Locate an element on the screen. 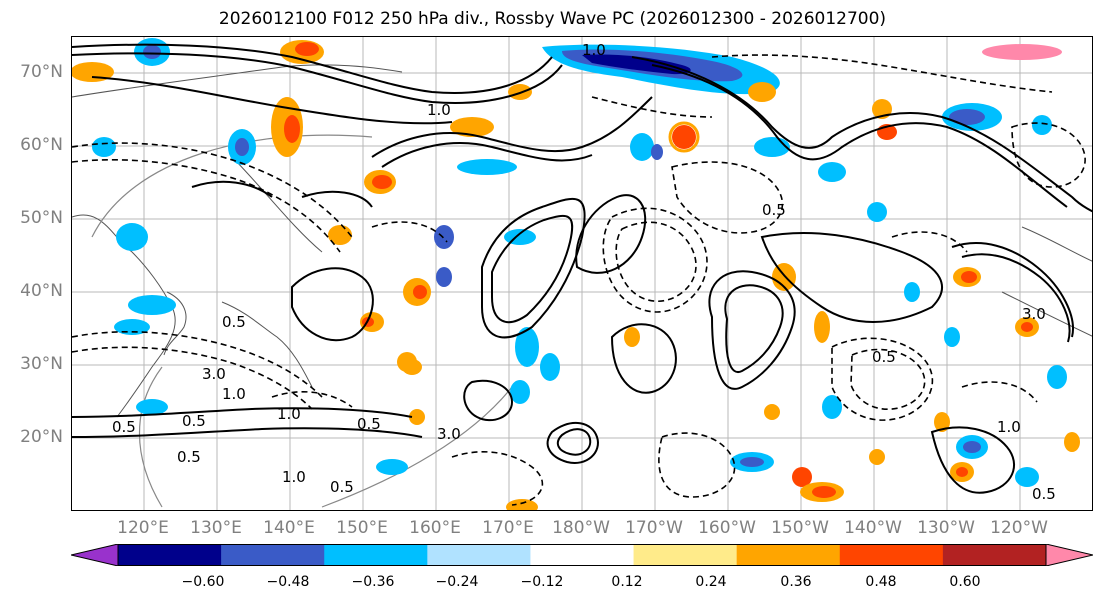 This screenshot has height=604, width=1105. lon-label-170e: 170°E is located at coordinates (508, 528).